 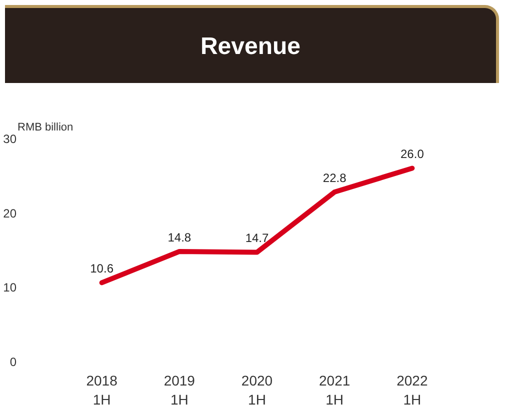 I want to click on data-label: 26.0, so click(x=412, y=154).